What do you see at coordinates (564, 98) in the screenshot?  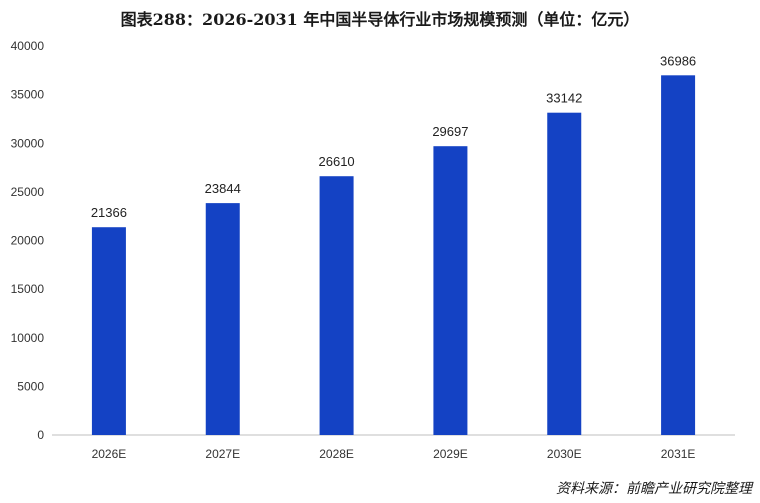 I see `data-label-2030E: 33142` at bounding box center [564, 98].